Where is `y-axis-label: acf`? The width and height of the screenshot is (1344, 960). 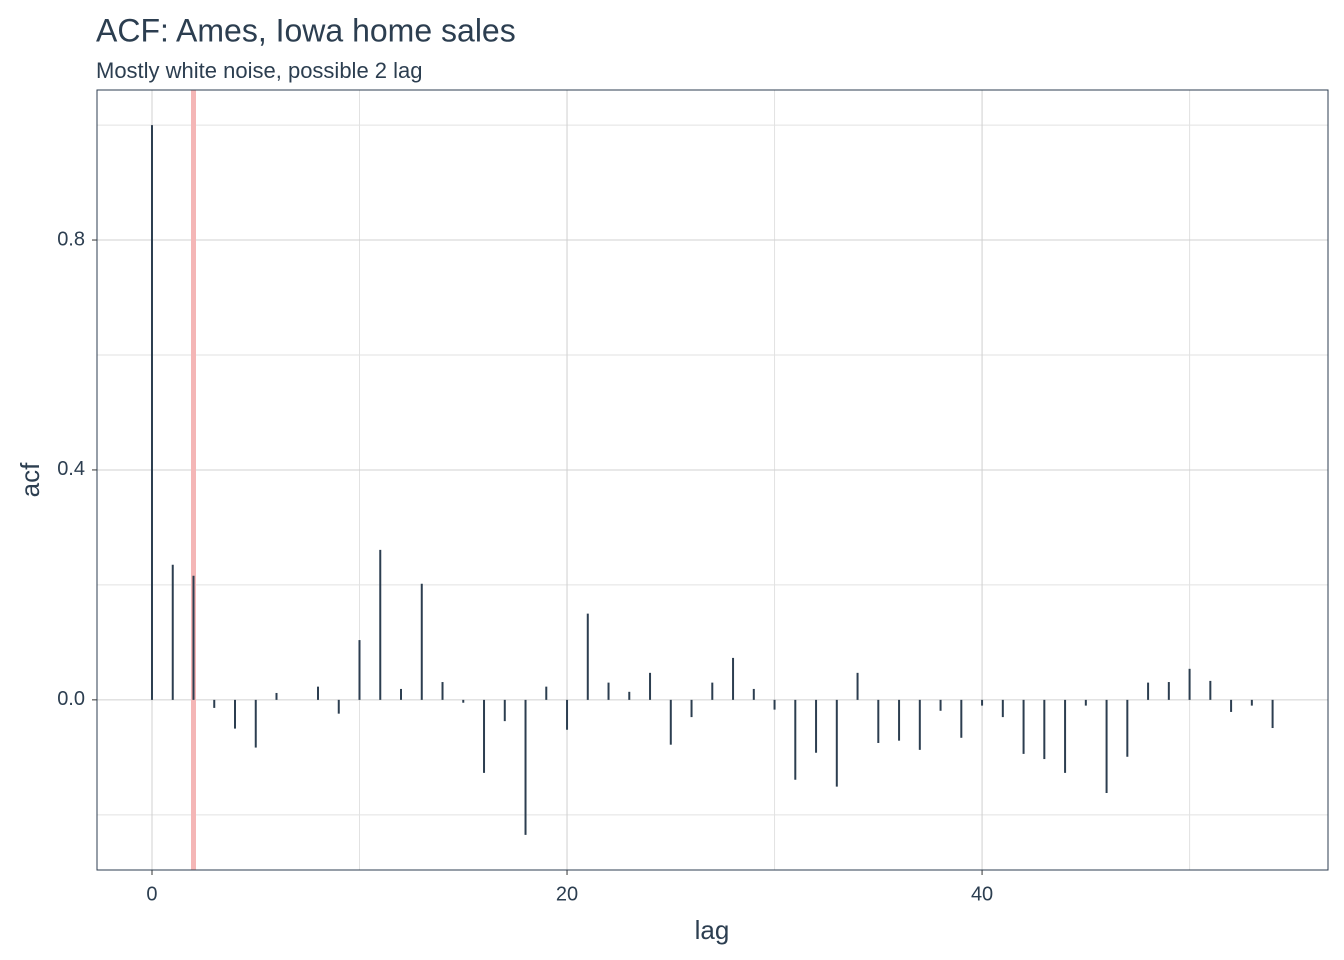
y-axis-label: acf is located at coordinates (30, 479).